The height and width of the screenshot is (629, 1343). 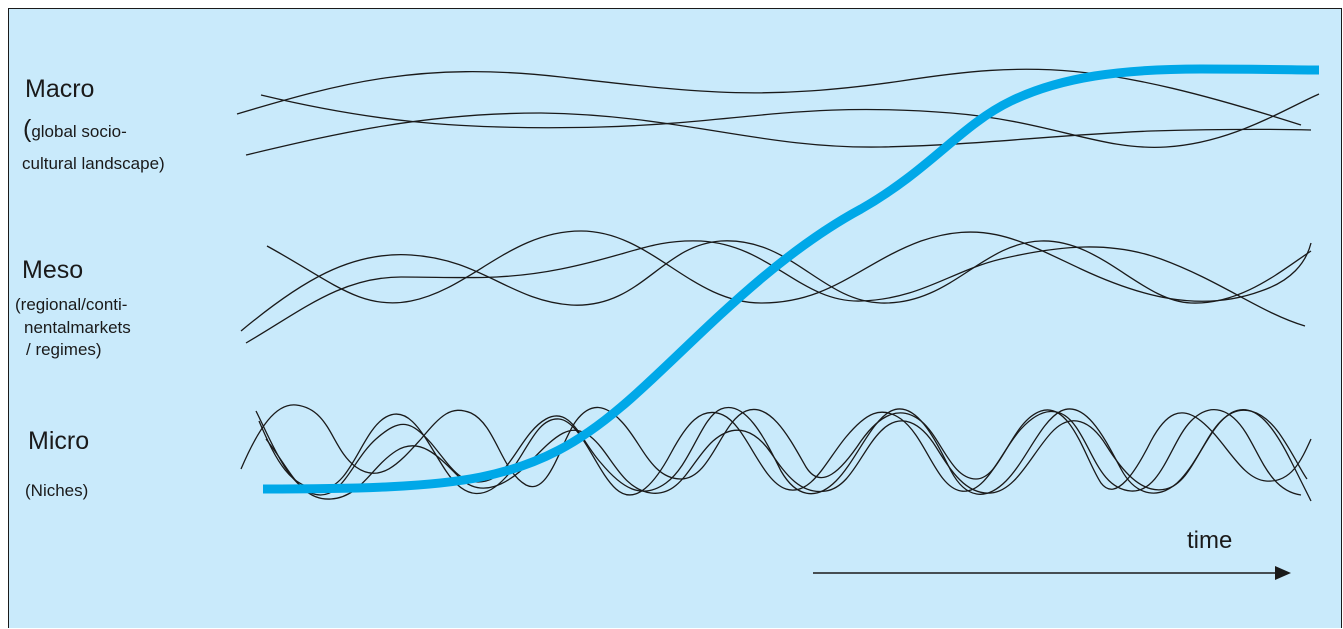 I want to click on macro-description-paren: (, so click(x=27, y=129).